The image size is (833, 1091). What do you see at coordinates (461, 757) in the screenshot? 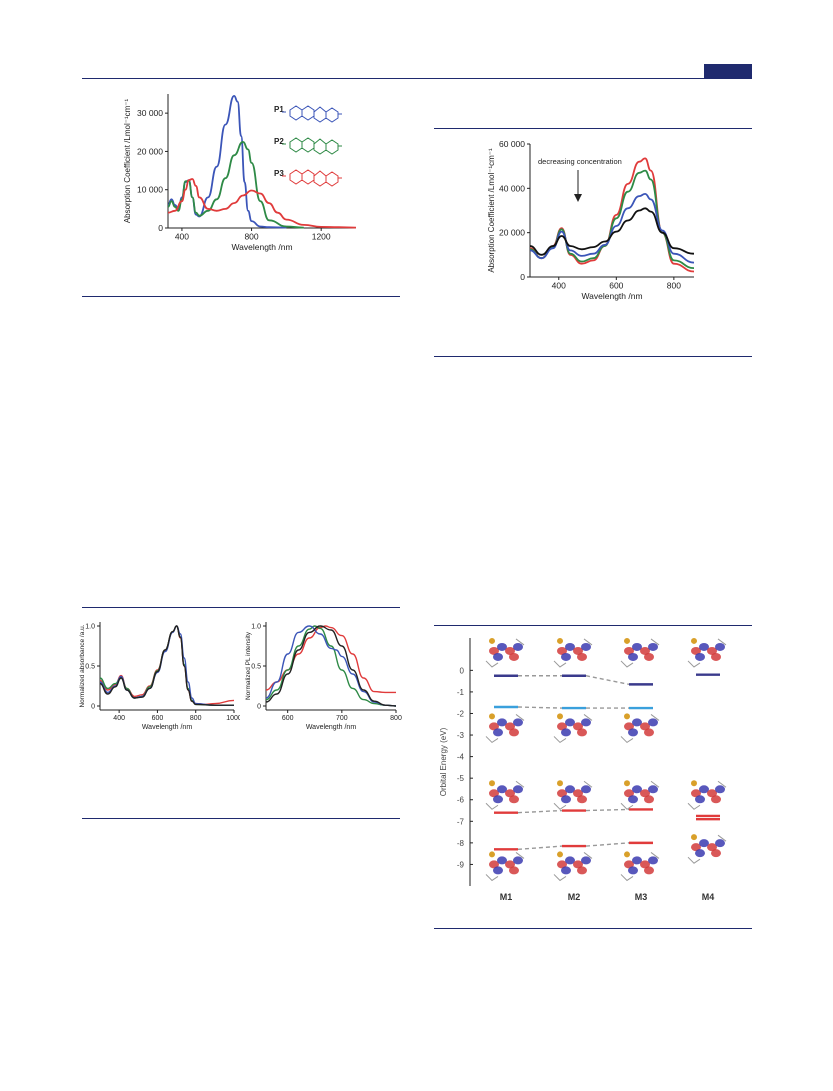
I see `y-tick-label: -4` at bounding box center [461, 757].